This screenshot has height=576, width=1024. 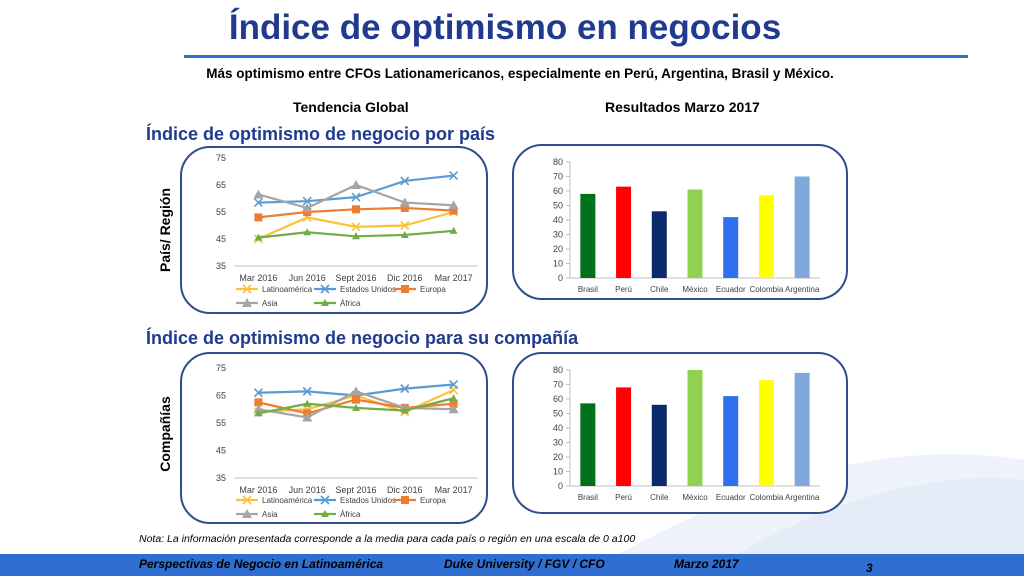 What do you see at coordinates (766, 433) in the screenshot?
I see `bar-colombia` at bounding box center [766, 433].